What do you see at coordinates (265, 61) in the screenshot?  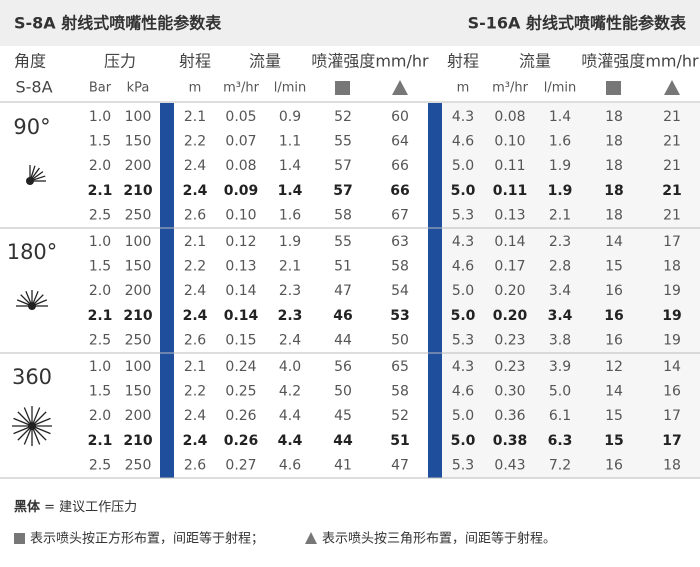 I see `column-header: 流量` at bounding box center [265, 61].